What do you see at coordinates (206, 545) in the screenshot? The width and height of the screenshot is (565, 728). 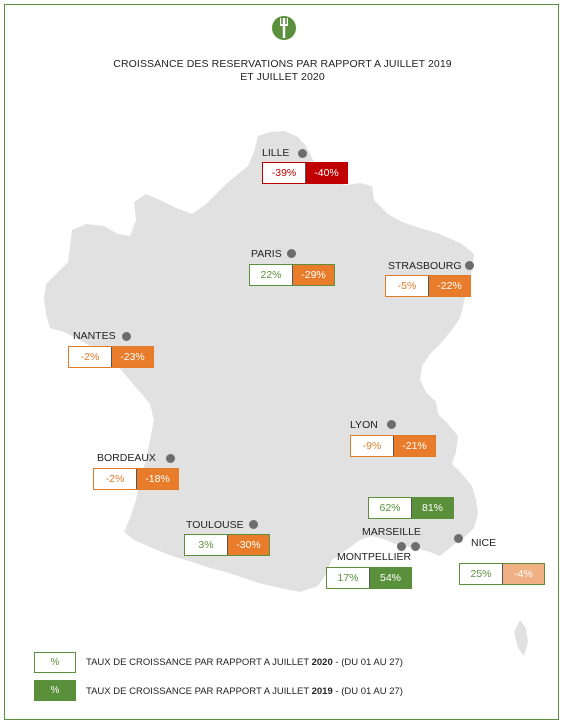 I see `value-2020: 3%` at bounding box center [206, 545].